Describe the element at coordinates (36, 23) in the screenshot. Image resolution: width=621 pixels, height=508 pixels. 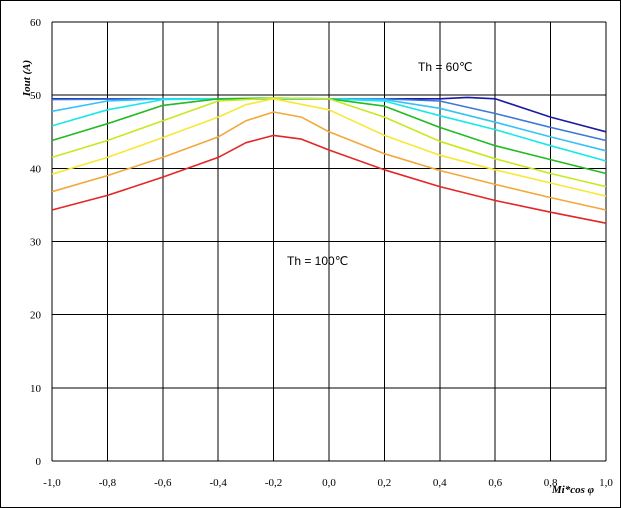
I see `y-tick-label: 60` at that location.